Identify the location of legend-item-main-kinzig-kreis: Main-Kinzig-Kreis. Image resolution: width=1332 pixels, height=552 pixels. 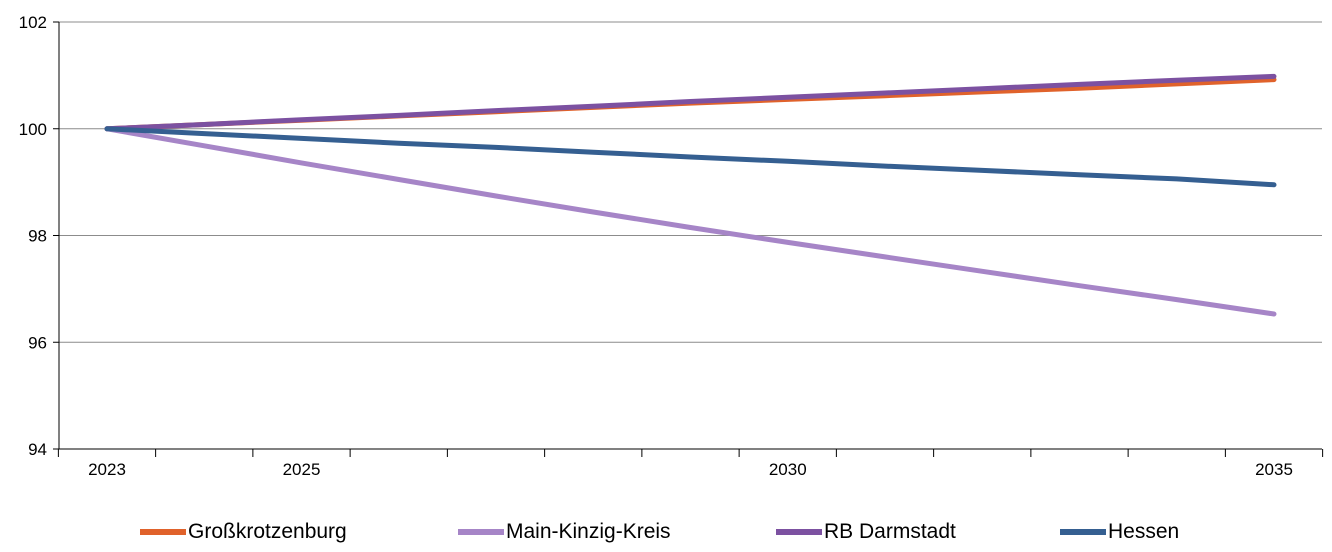
(564, 532).